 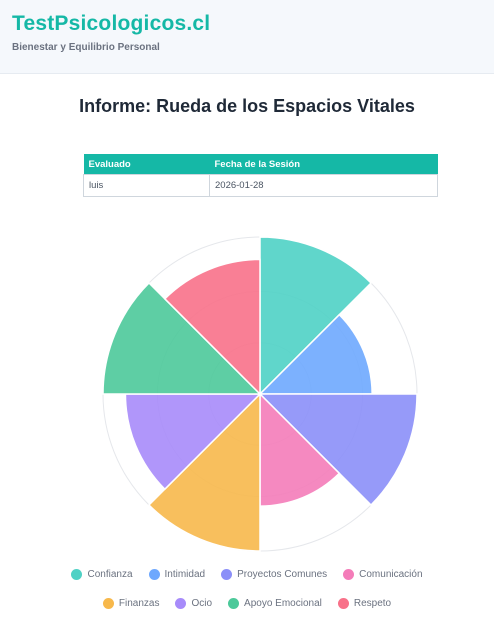 I want to click on legend-item-confianza: Confianza, so click(x=102, y=574).